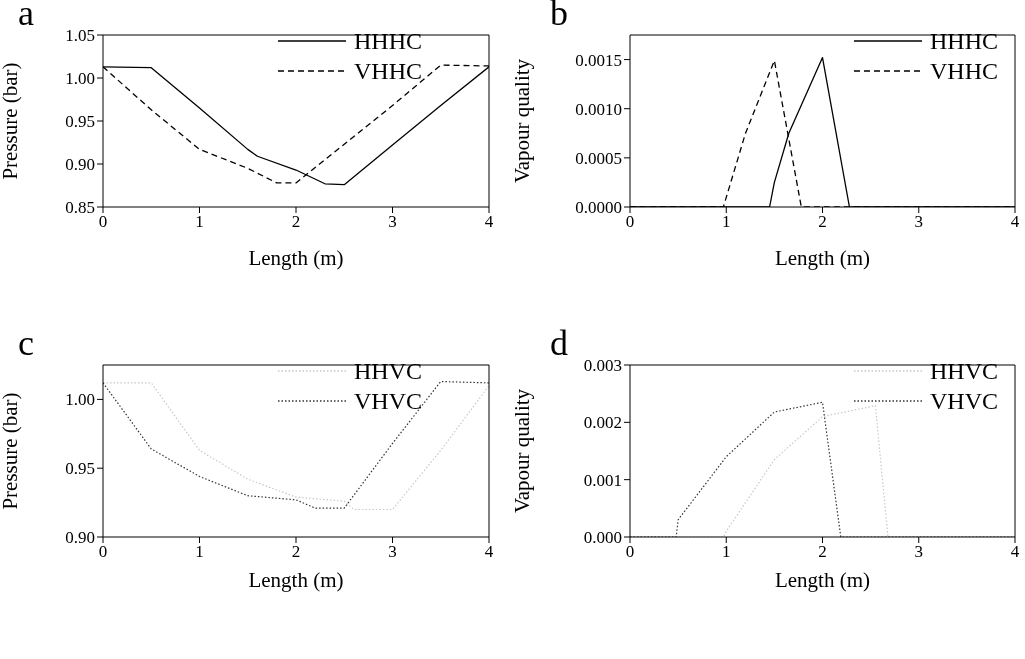 The height and width of the screenshot is (659, 1025). Describe the element at coordinates (602, 366) in the screenshot. I see `y-tick-label: 0.003` at that location.